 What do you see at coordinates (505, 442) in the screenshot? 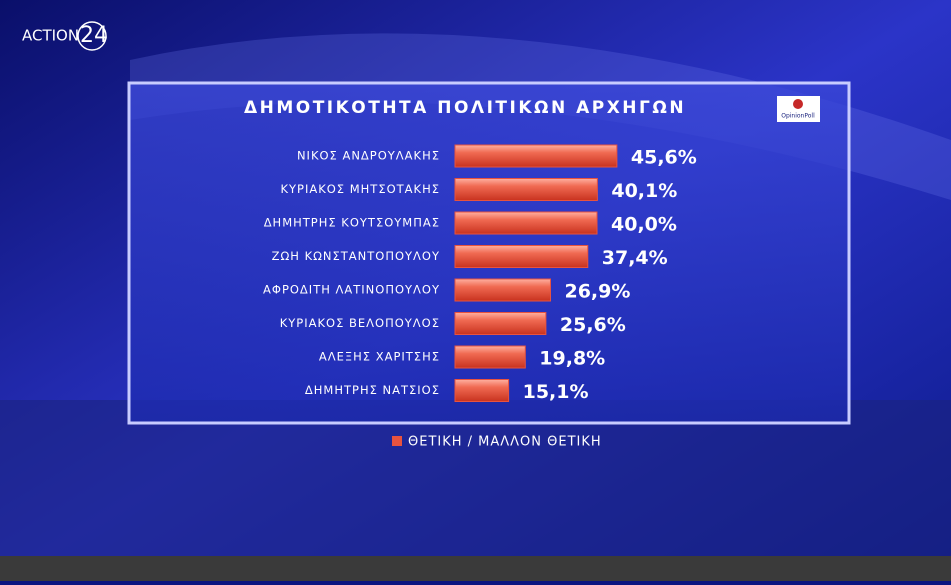
I see `legend-label: ΘΕΤΙΚΗ / ΜΑΛΛΟΝ ΘΕΤΙΚΗ` at bounding box center [505, 442].